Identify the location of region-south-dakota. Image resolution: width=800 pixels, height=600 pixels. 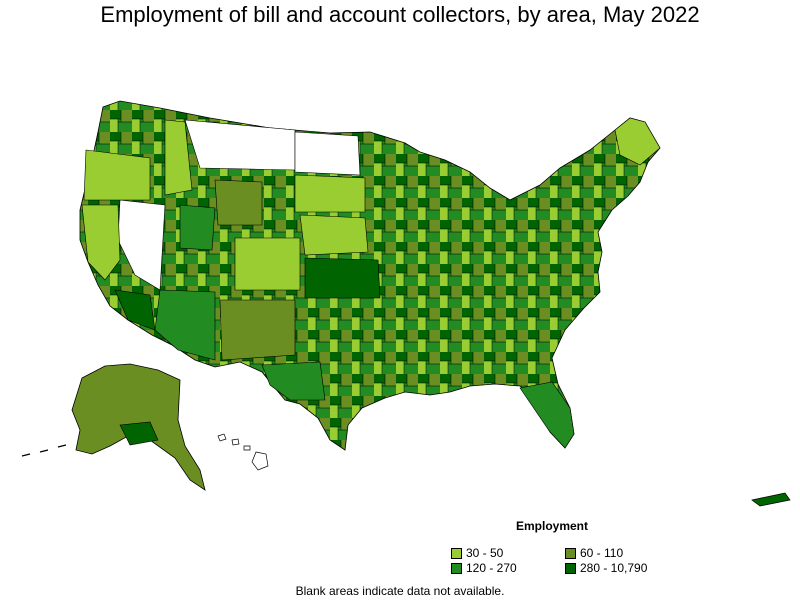
(330, 193).